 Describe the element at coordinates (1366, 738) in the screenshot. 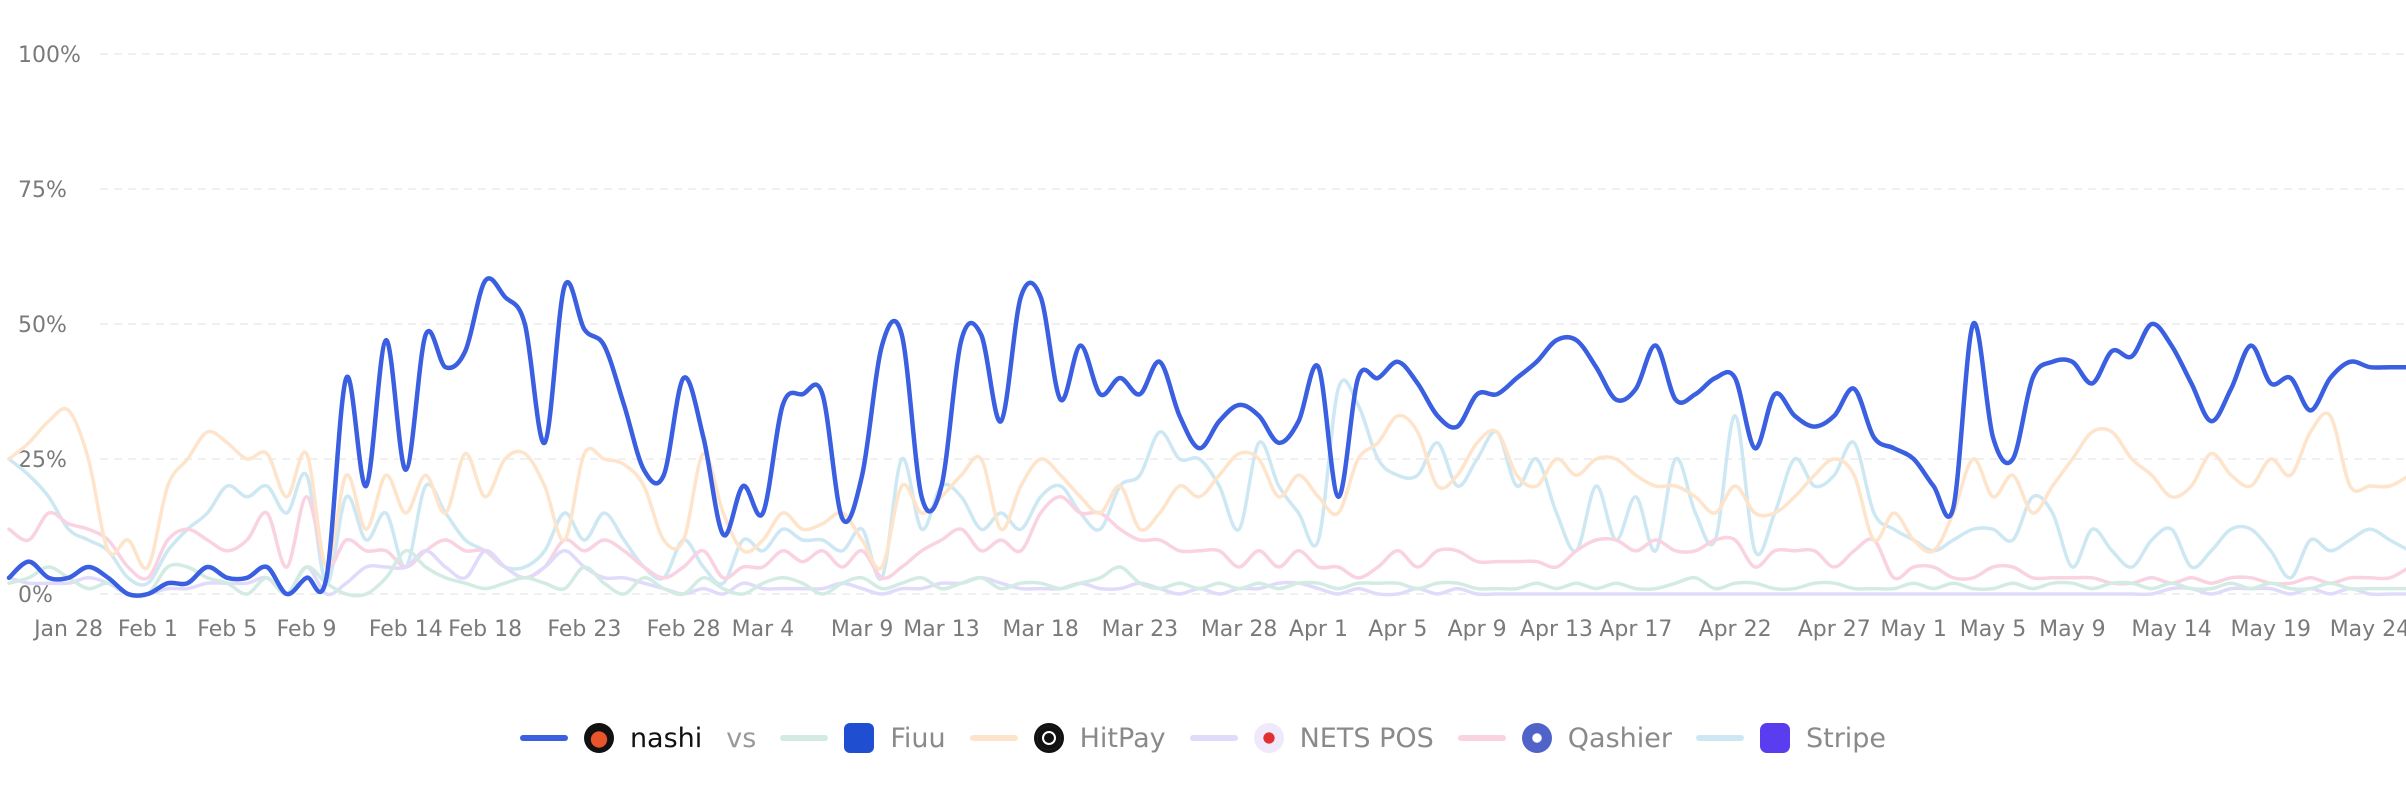

I see `legend-label: NETS POS` at that location.